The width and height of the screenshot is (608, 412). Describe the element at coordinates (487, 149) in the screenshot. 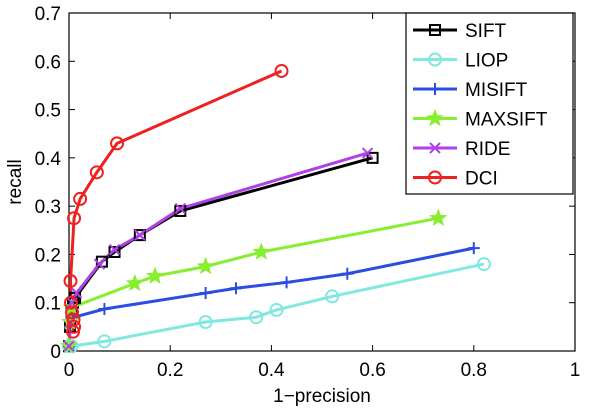

I see `ride-legend-label: RIDE` at that location.